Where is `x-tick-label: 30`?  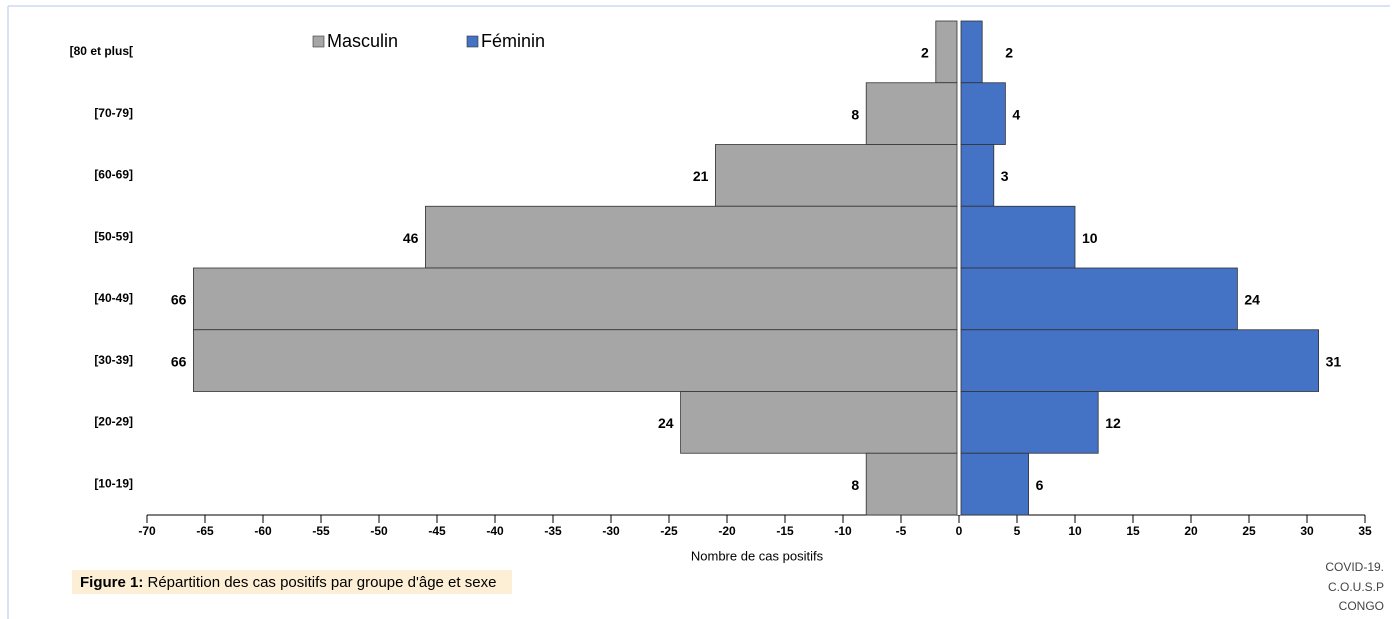 x-tick-label: 30 is located at coordinates (1307, 531).